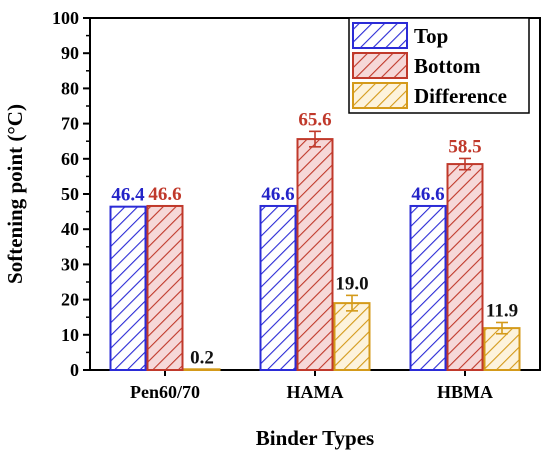  Describe the element at coordinates (431, 36) in the screenshot. I see `legend-label-top: Top` at that location.